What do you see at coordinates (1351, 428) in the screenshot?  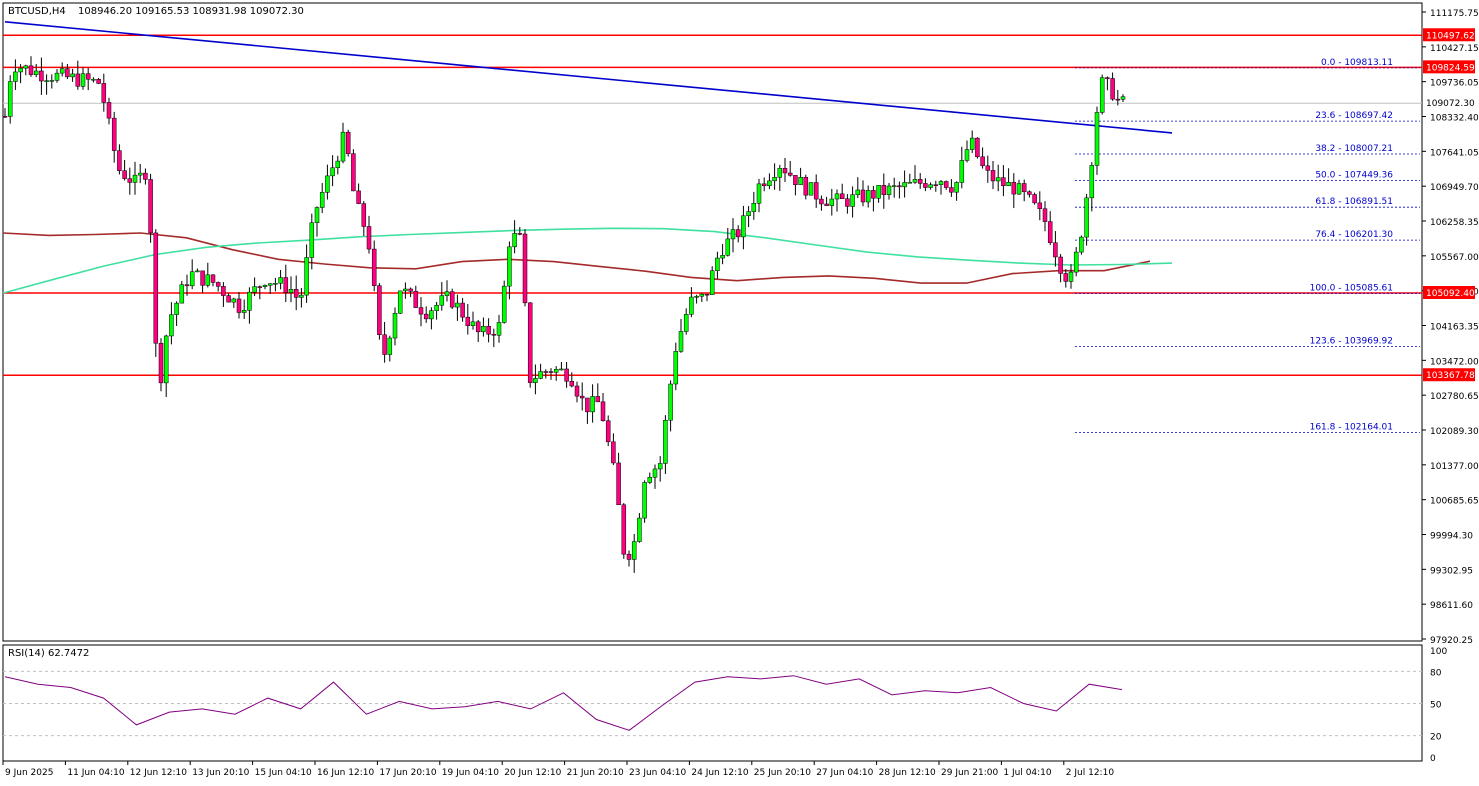 I see `fib-label: 161.8 - 102164.01` at bounding box center [1351, 428].